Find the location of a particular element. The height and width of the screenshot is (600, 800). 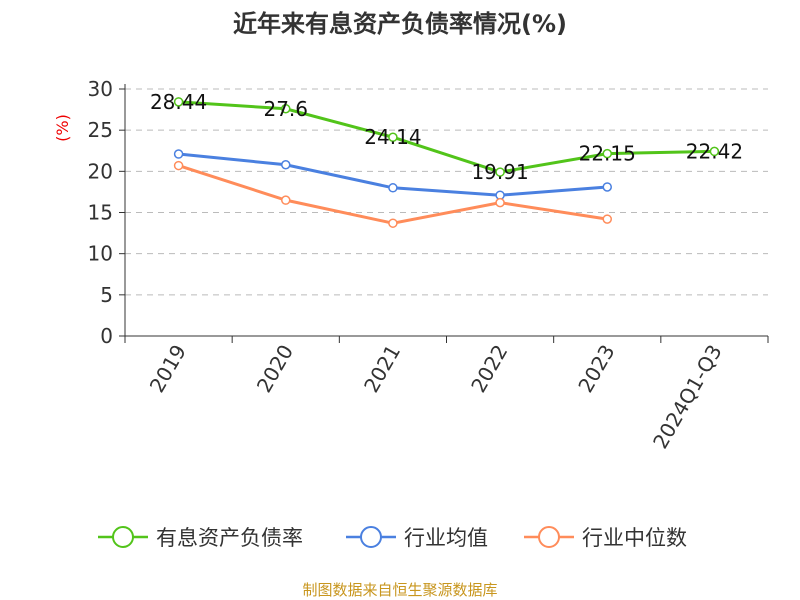

x-tick-label: 2019 is located at coordinates (168, 369).